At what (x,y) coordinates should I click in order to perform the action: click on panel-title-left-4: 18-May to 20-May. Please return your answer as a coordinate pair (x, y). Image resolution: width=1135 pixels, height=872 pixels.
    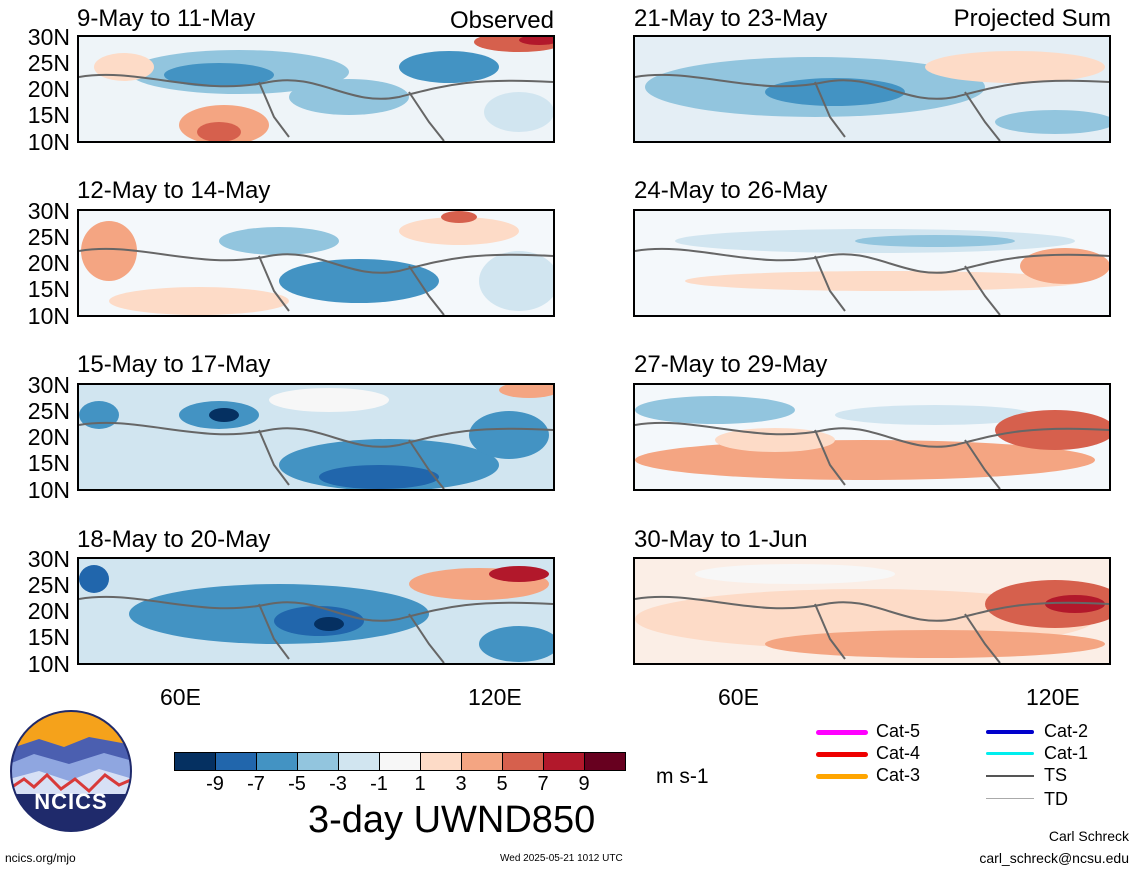
    Looking at the image, I should click on (174, 539).